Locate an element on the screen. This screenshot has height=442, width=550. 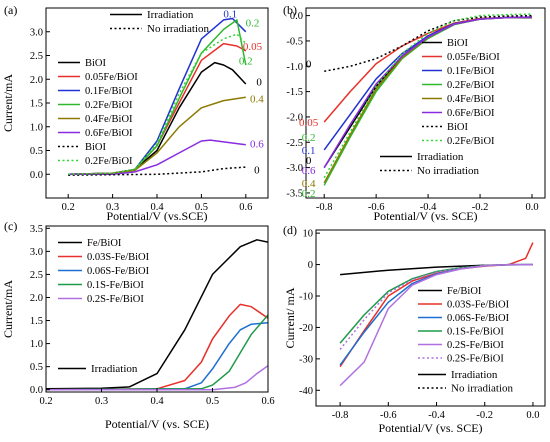
y-tick-label: -0.5 is located at coordinates (294, 41).